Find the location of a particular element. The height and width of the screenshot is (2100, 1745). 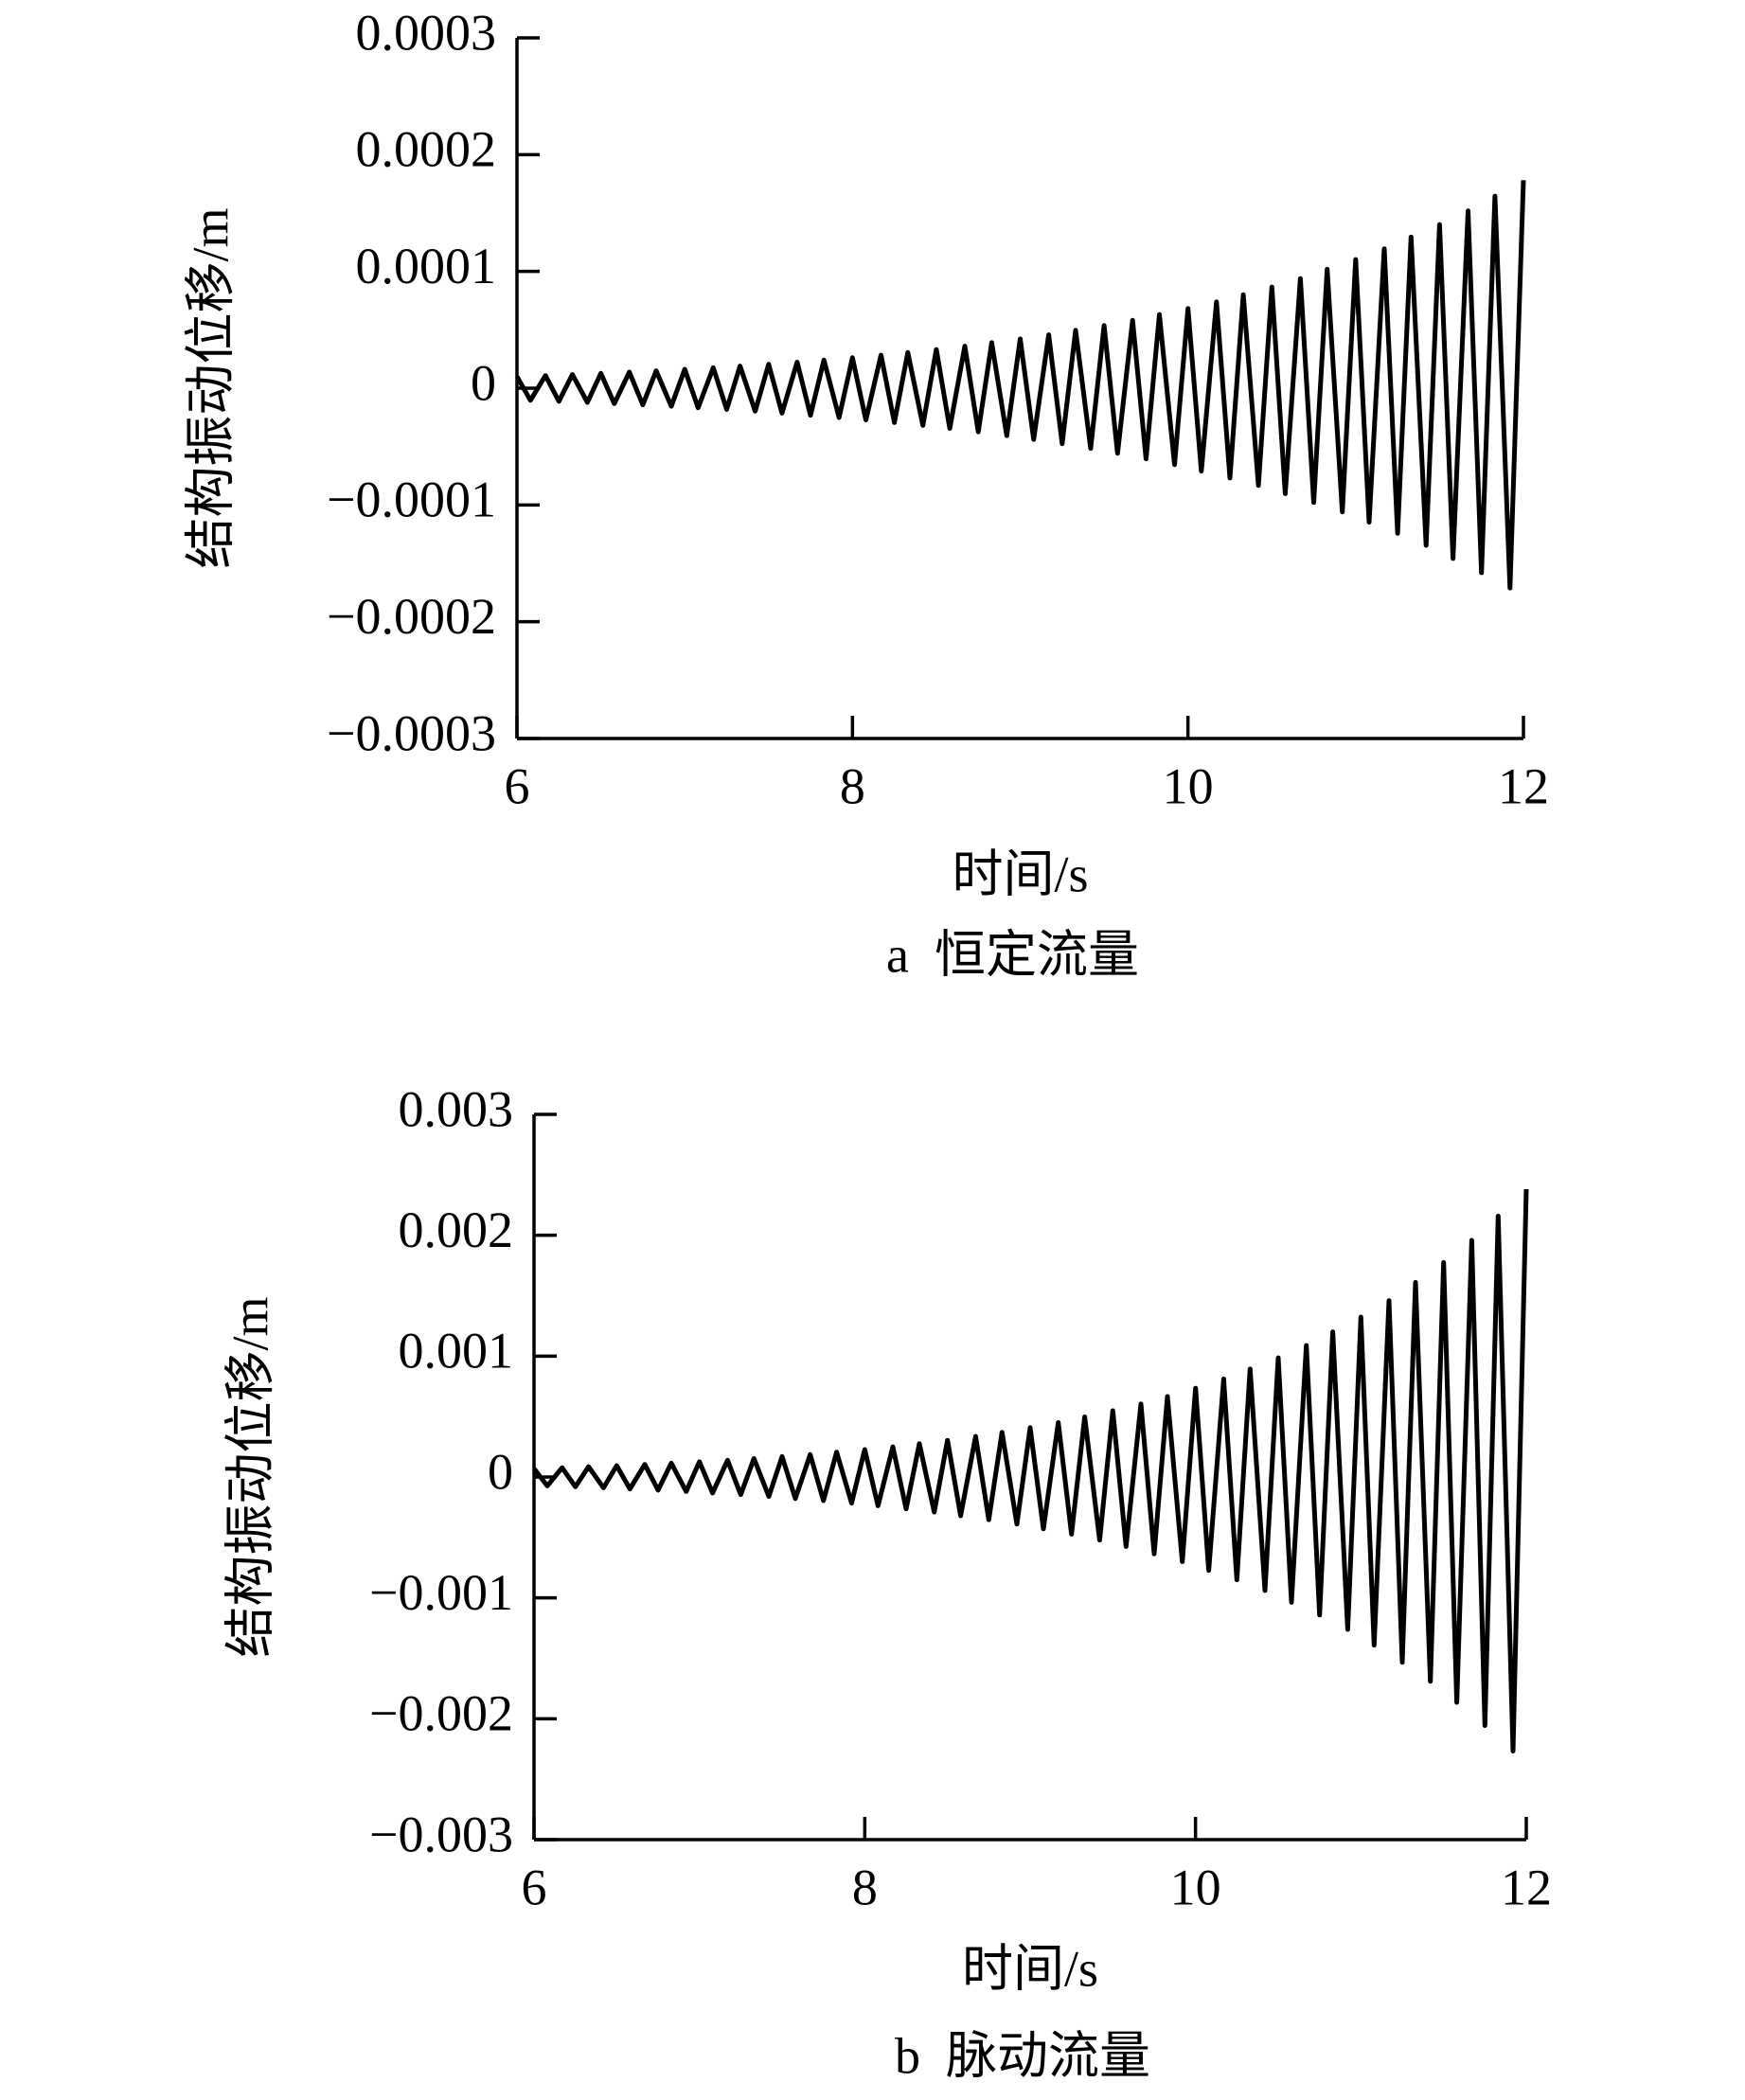

data-line is located at coordinates (1020, 385).